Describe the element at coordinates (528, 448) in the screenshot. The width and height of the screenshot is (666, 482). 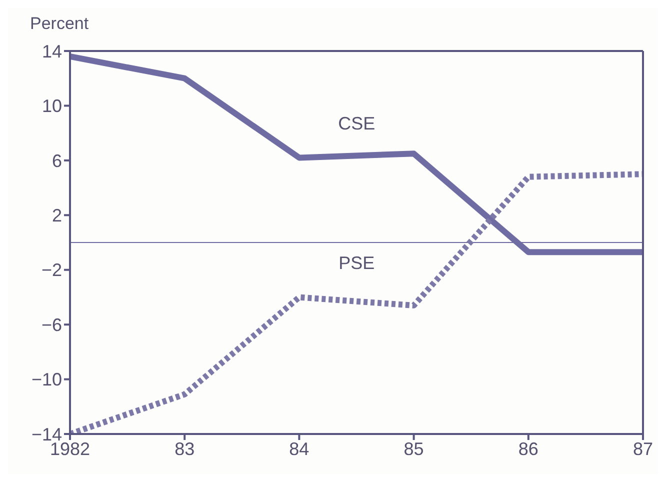
I see `x-tick-label: 86` at that location.